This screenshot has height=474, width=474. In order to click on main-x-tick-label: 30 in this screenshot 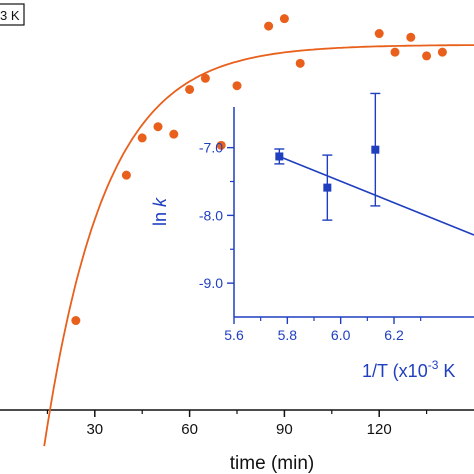, I will do `click(94, 429)`.